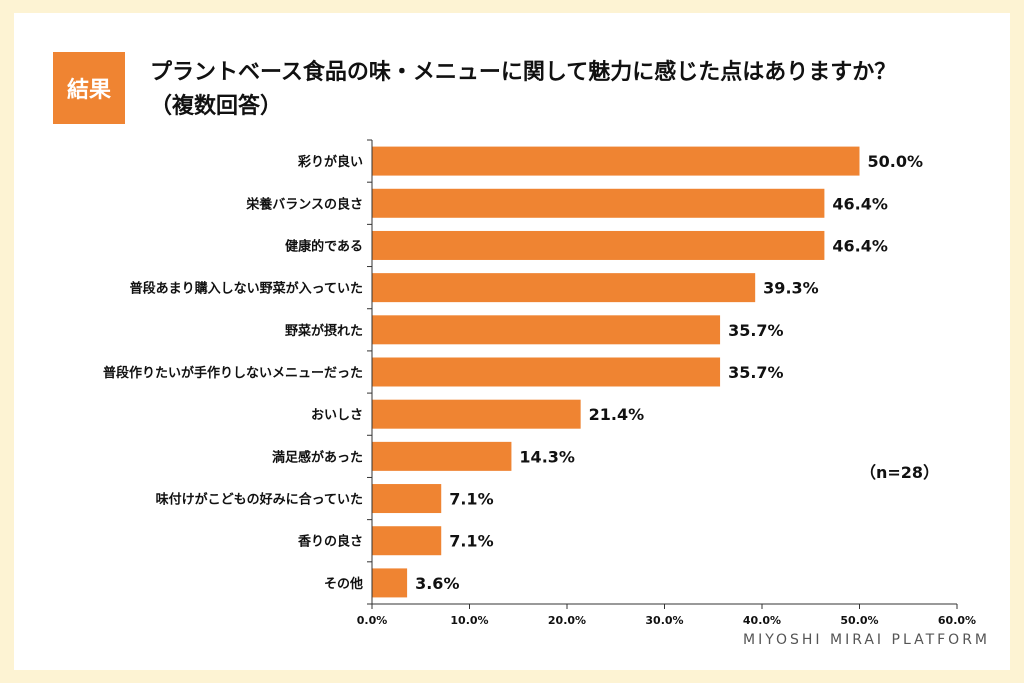 This screenshot has height=683, width=1024. I want to click on x-tick-label: 0.0%, so click(372, 620).